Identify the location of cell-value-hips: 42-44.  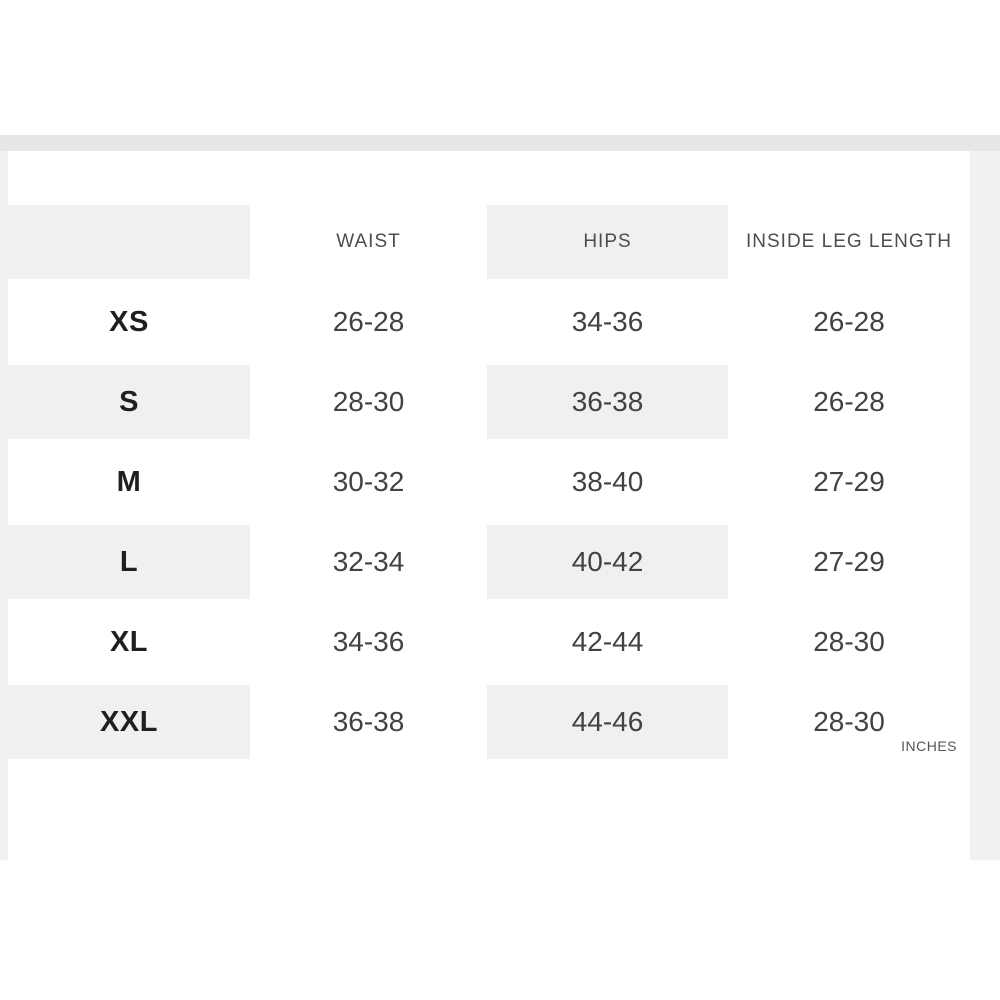
(607, 641).